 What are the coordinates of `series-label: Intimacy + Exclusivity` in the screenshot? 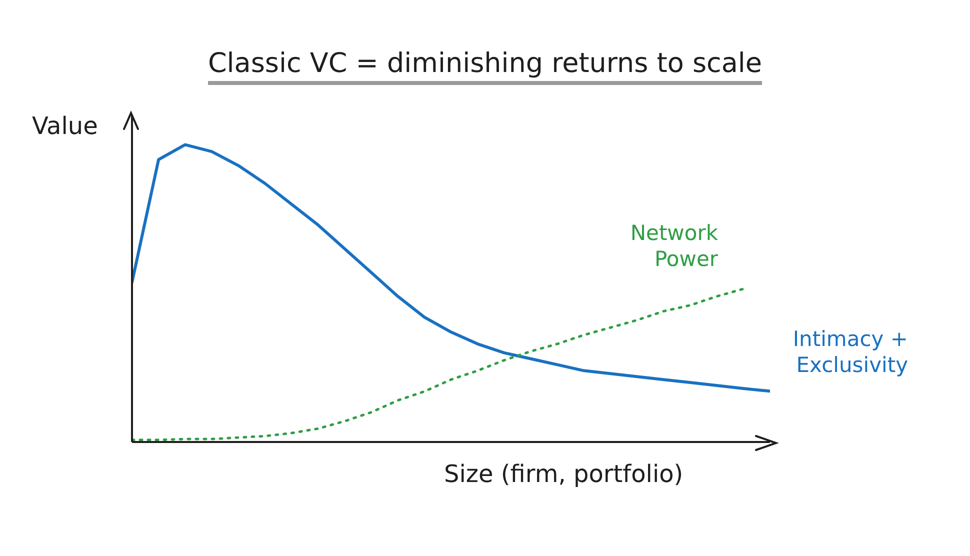 It's located at (850, 352).